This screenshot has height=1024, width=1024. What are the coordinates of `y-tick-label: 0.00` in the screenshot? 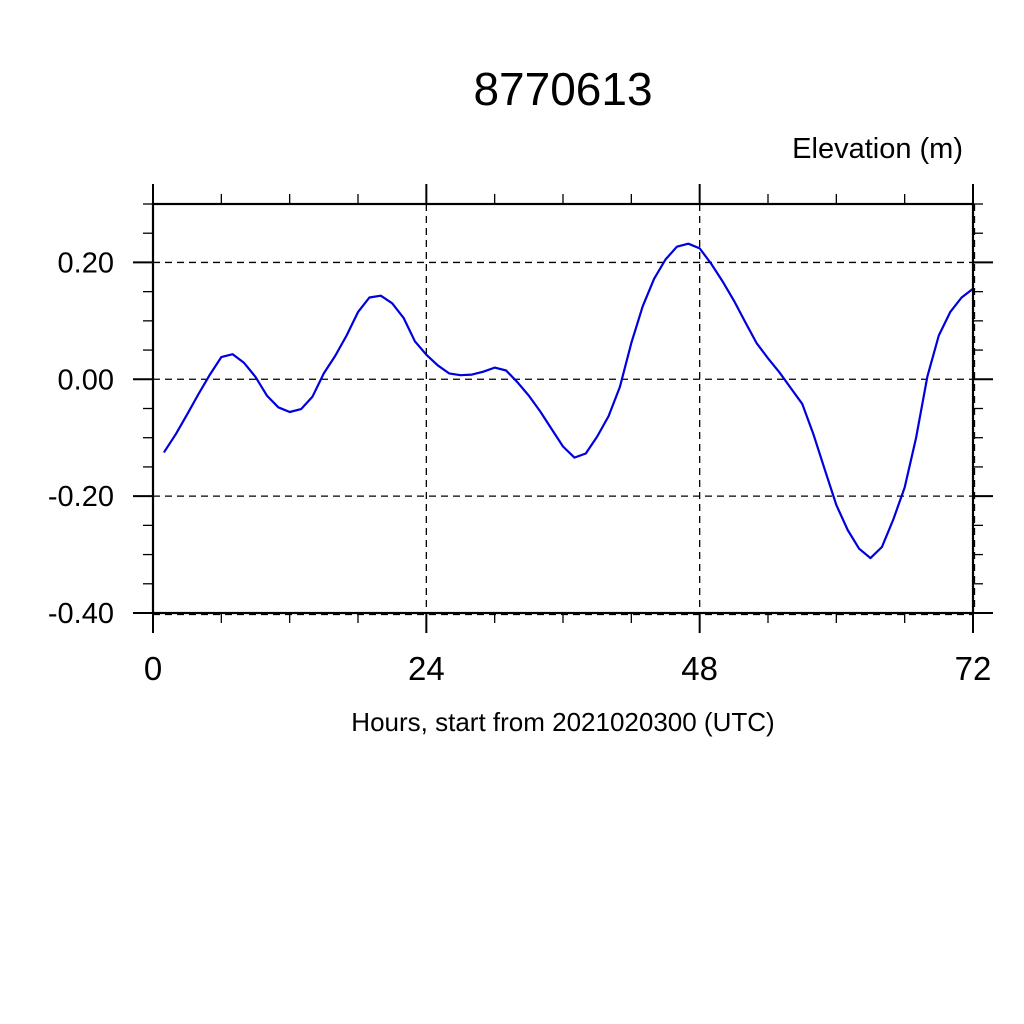 It's located at (86, 380).